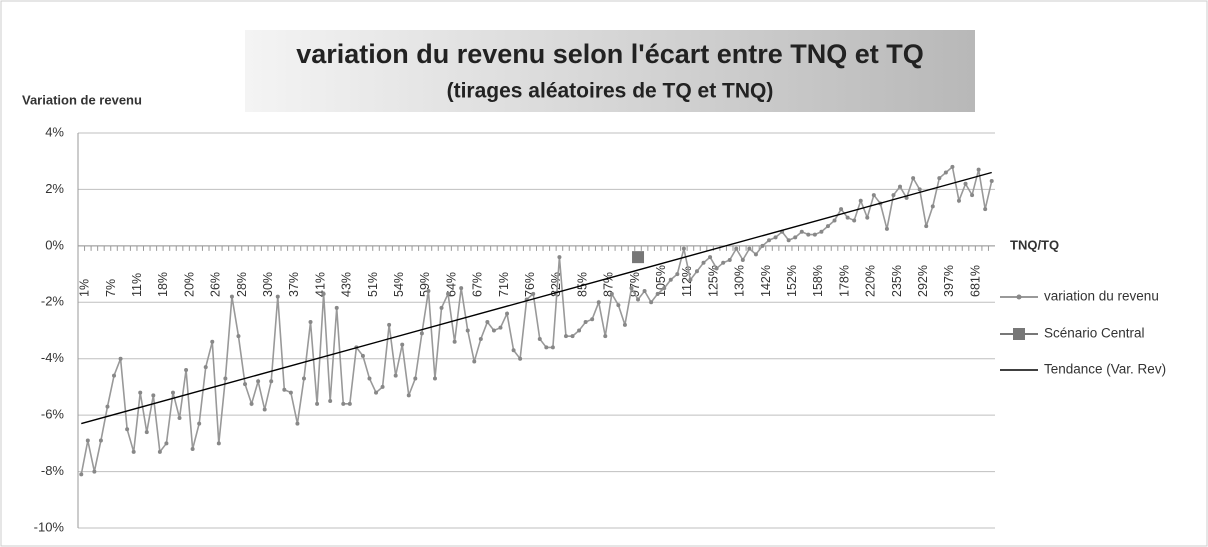 This screenshot has width=1208, height=547. Describe the element at coordinates (347, 284) in the screenshot. I see `x-tick-label: 43%` at that location.